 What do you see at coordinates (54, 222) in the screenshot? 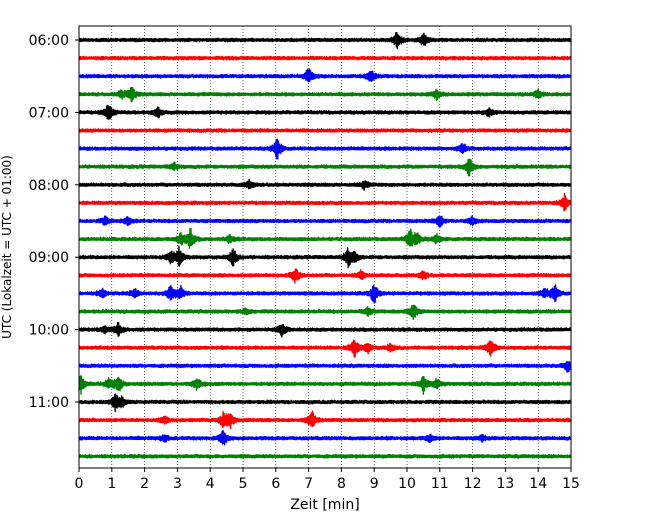
I see `y-axis-ticks: 06:00 07:00 08:00 09:00 10:00 11:00` at bounding box center [54, 222].